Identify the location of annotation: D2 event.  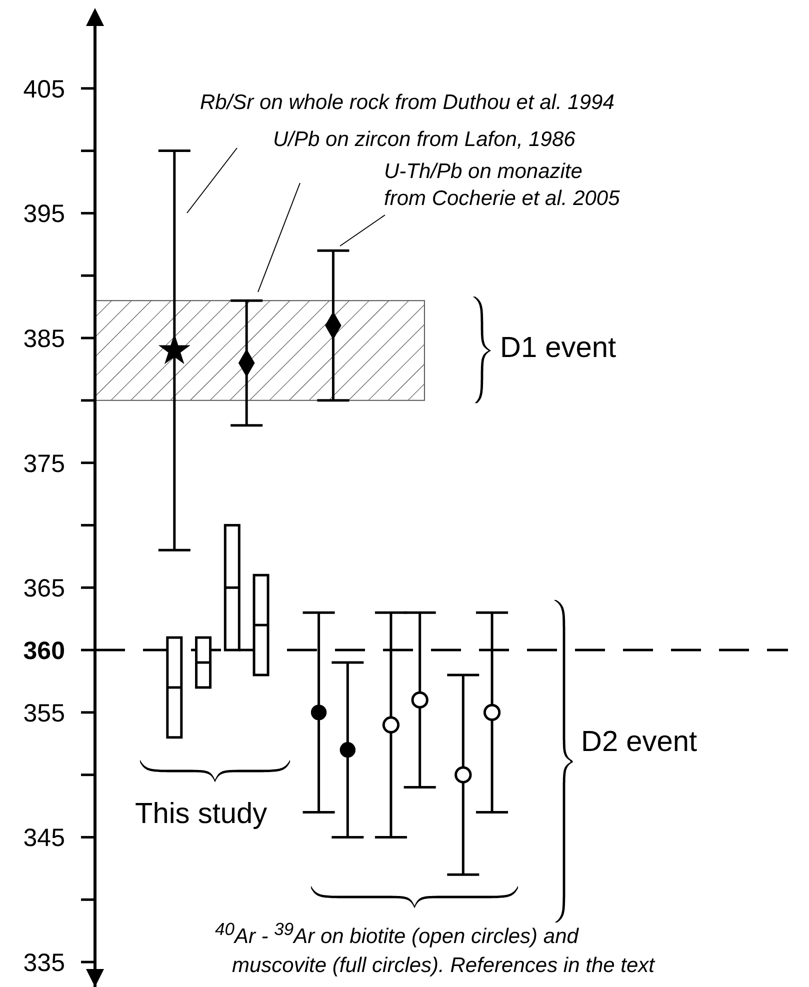
(639, 742).